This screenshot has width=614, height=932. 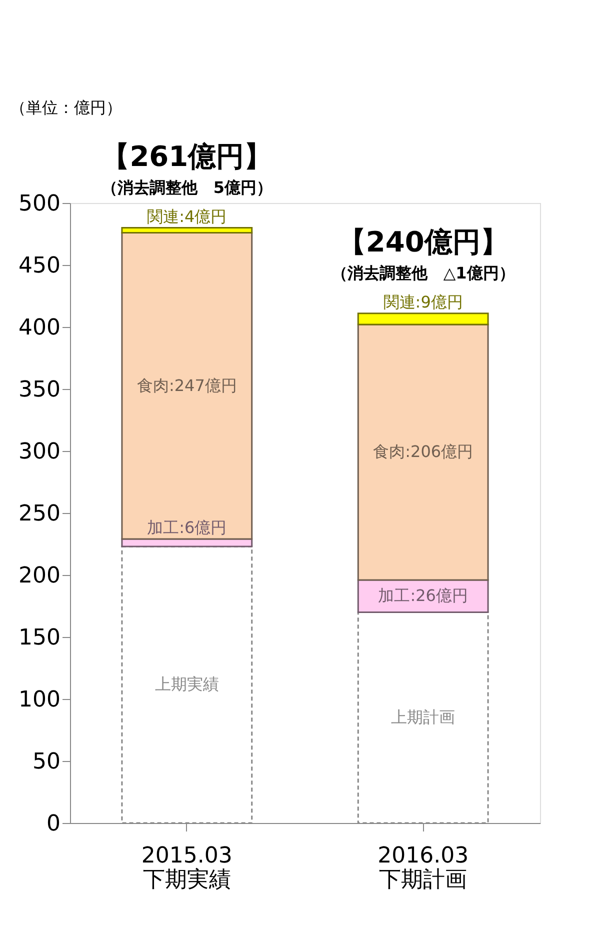 I want to click on y-tick-label: 250, so click(x=39, y=514).